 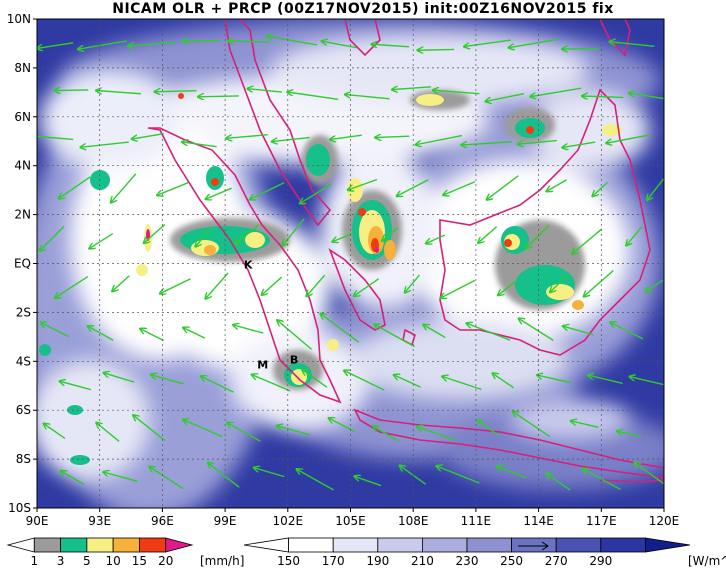 What do you see at coordinates (278, 123) in the screenshot?
I see `malay-peninsula-coastline` at bounding box center [278, 123].